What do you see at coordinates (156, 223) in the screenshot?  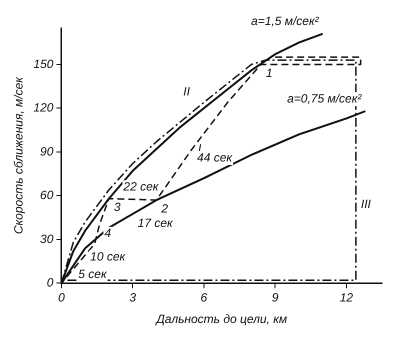 I see `annotation: 17 сек` at bounding box center [156, 223].